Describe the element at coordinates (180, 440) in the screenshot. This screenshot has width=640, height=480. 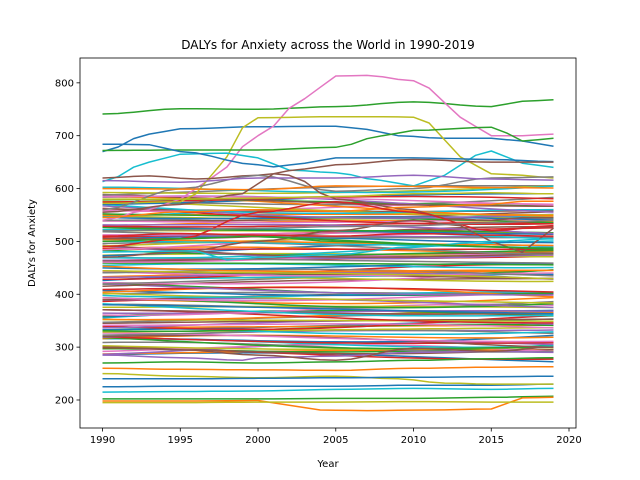
I see `x-tick-label: 1995` at that location.